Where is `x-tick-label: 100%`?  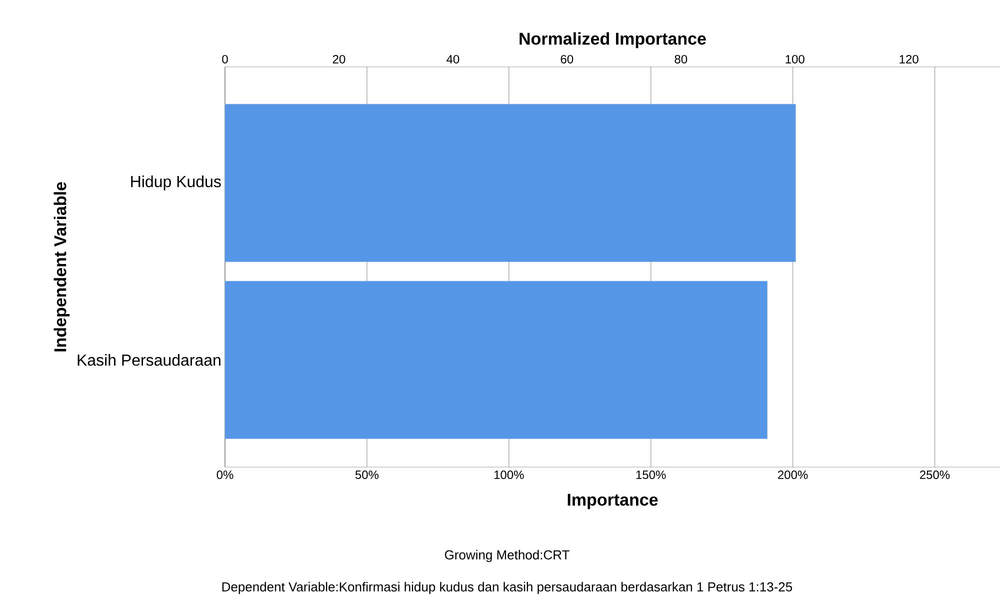
x-tick-label: 100% is located at coordinates (509, 475).